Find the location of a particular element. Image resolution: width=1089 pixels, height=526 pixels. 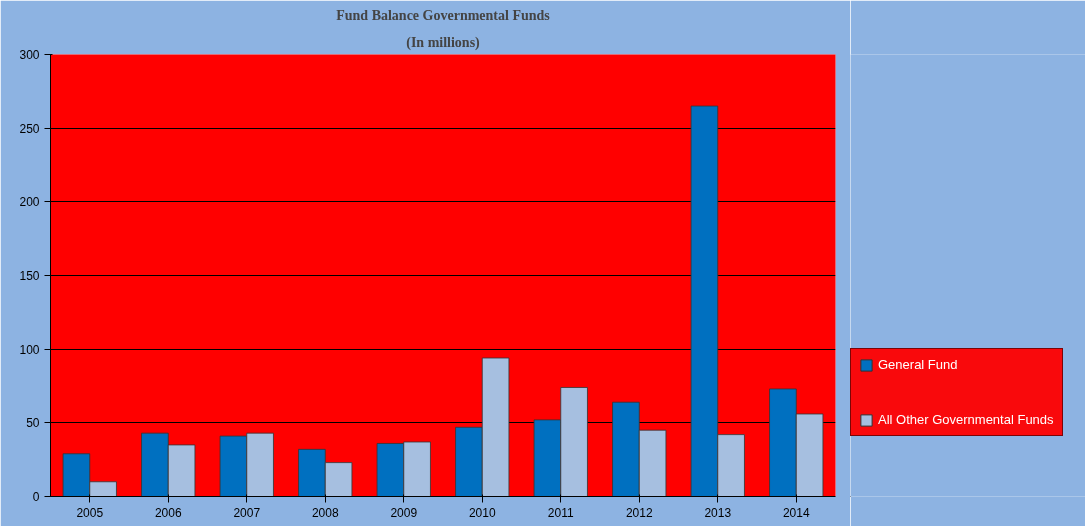

chart-subtitle: (In millions) is located at coordinates (443, 42).